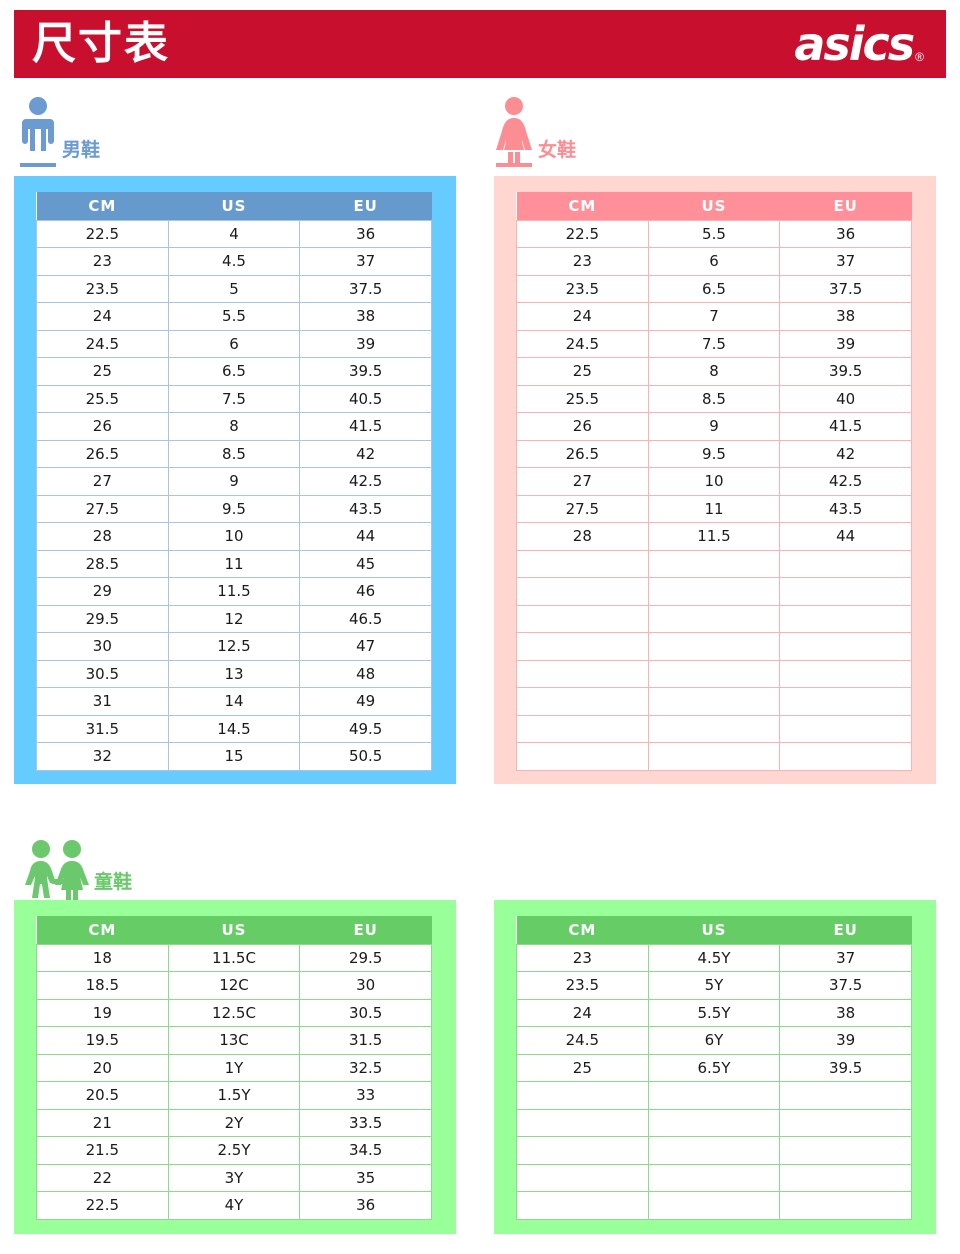 The height and width of the screenshot is (1254, 960). Describe the element at coordinates (234, 1122) in the screenshot. I see `table-row: 21 2Y 33.5` at that location.